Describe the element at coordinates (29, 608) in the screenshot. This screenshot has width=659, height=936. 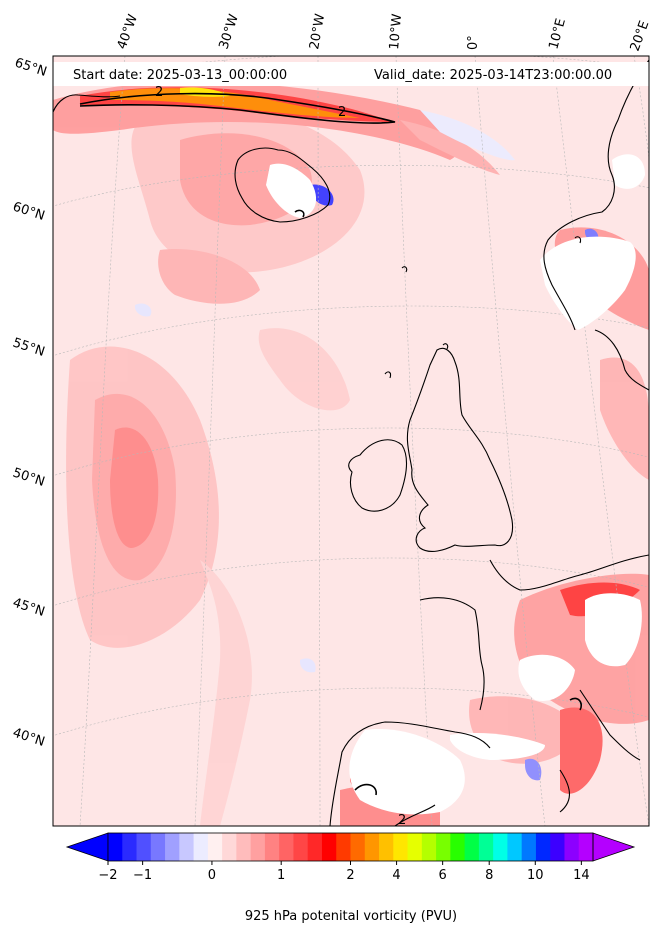
I see `lat-label: 45°N` at that location.